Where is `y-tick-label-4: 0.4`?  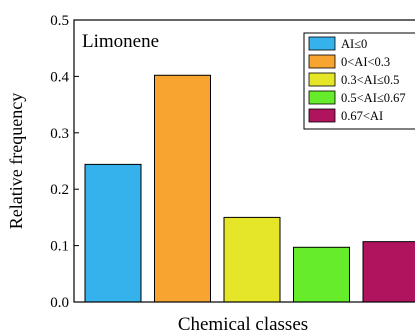
y-tick-label-4: 0.4 is located at coordinates (59, 77).